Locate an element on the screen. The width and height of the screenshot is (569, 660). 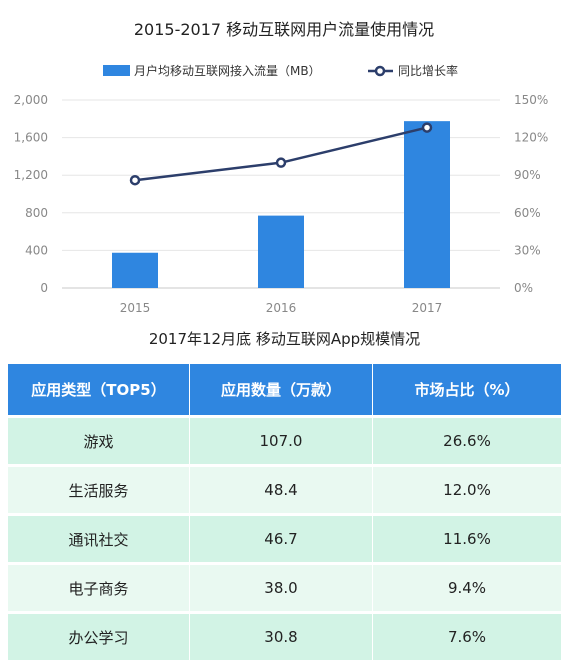
cell-app-count: 38.0 is located at coordinates (281, 586).